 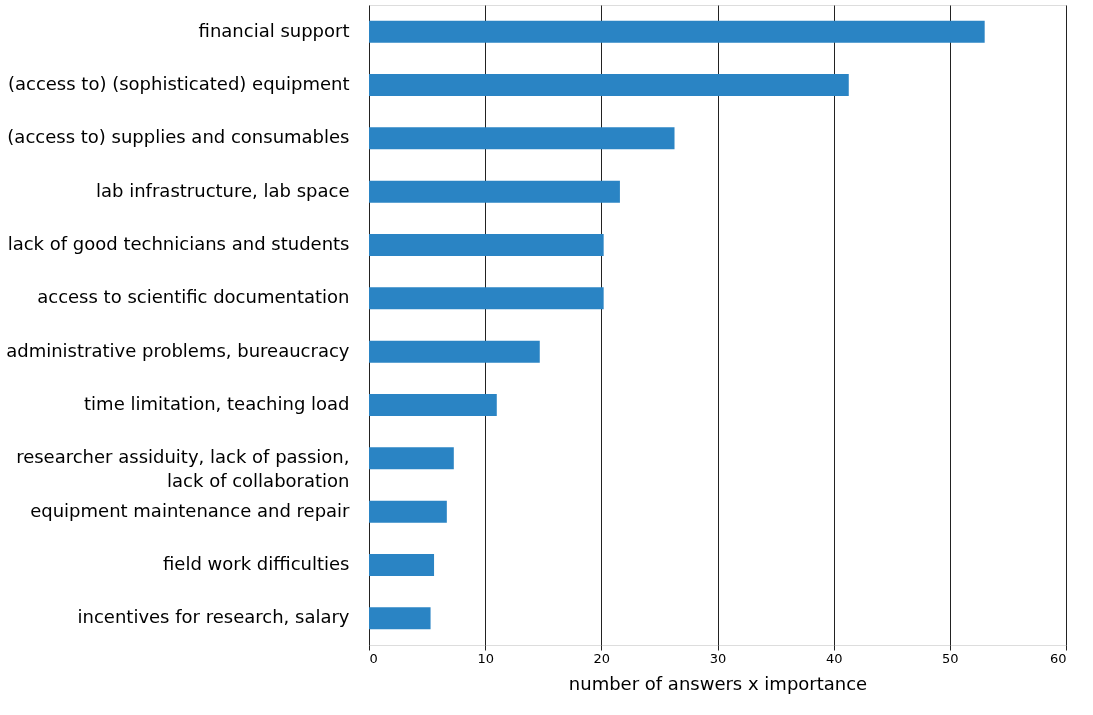 What do you see at coordinates (834, 658) in the screenshot?
I see `x-tick-label: 40` at bounding box center [834, 658].